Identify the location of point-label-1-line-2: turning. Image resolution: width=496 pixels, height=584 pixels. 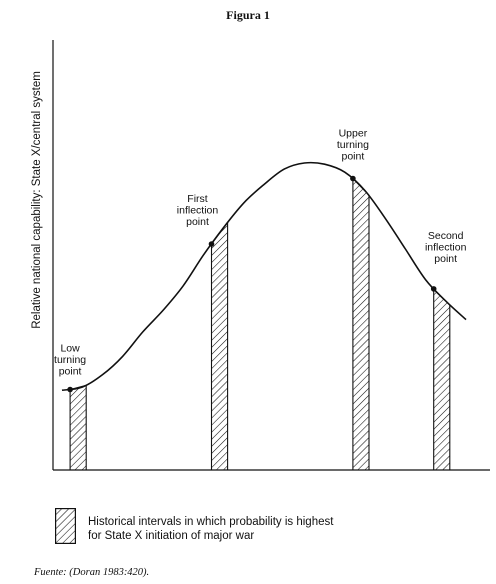
(70, 360).